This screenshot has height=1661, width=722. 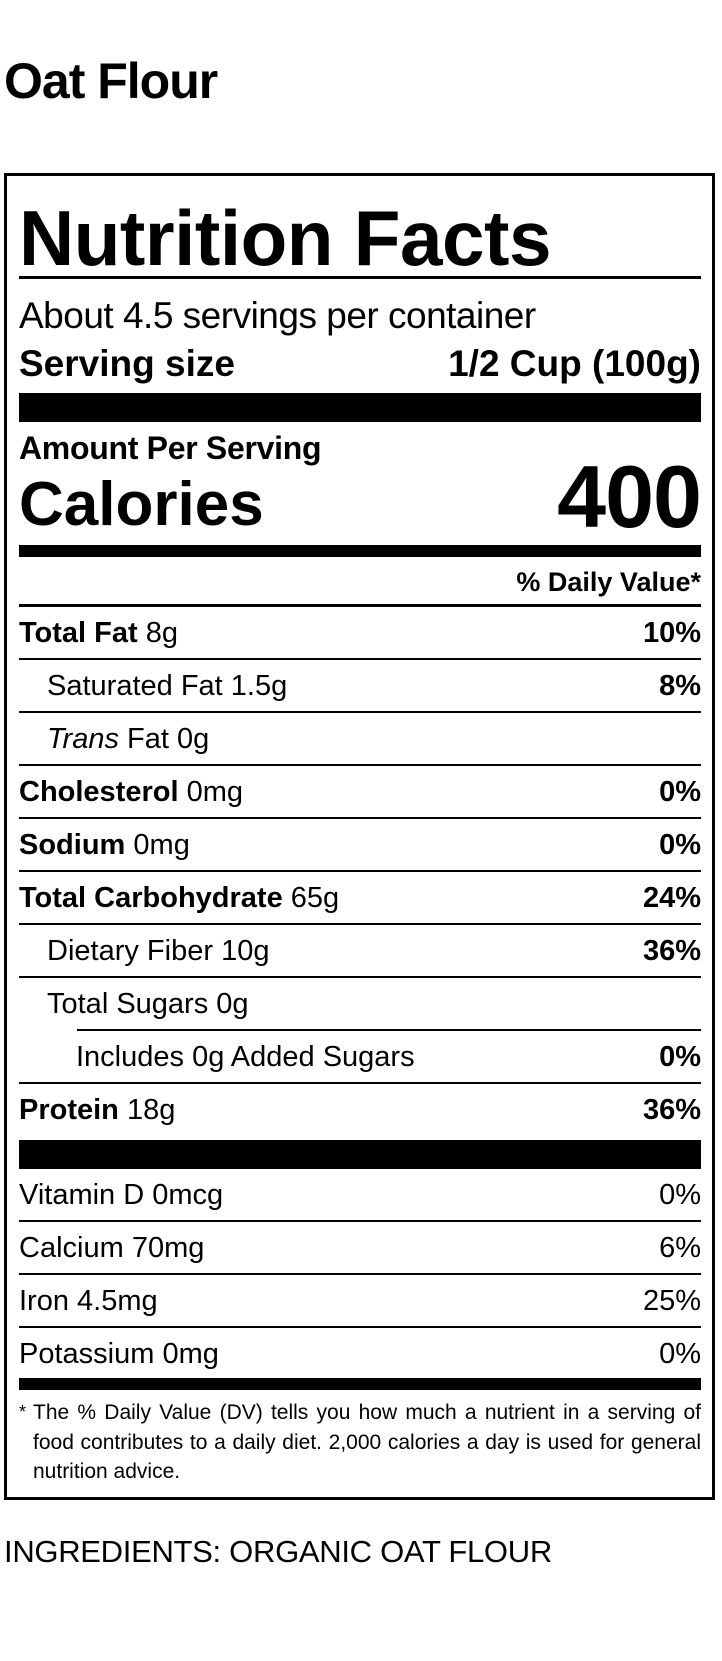 What do you see at coordinates (259, 686) in the screenshot?
I see `nutrient-amount: 1.5g` at bounding box center [259, 686].